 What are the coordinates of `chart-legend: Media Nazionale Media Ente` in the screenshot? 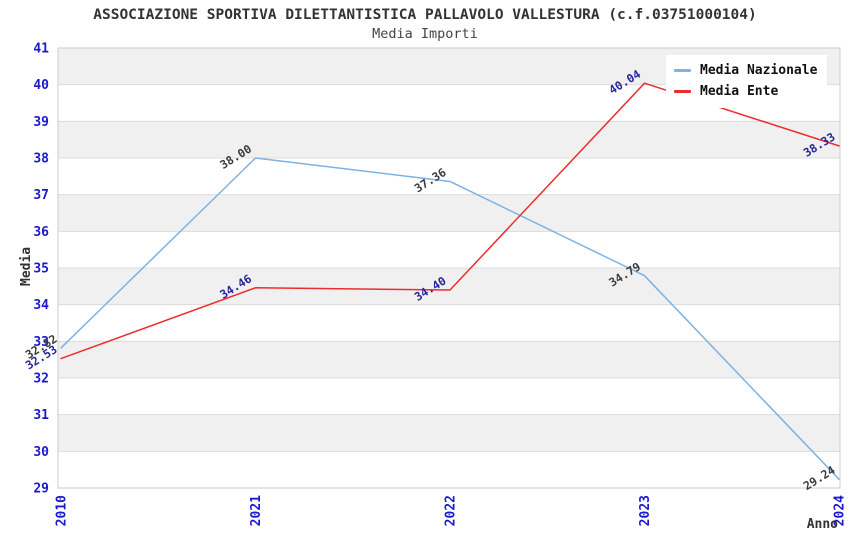 It's located at (747, 81).